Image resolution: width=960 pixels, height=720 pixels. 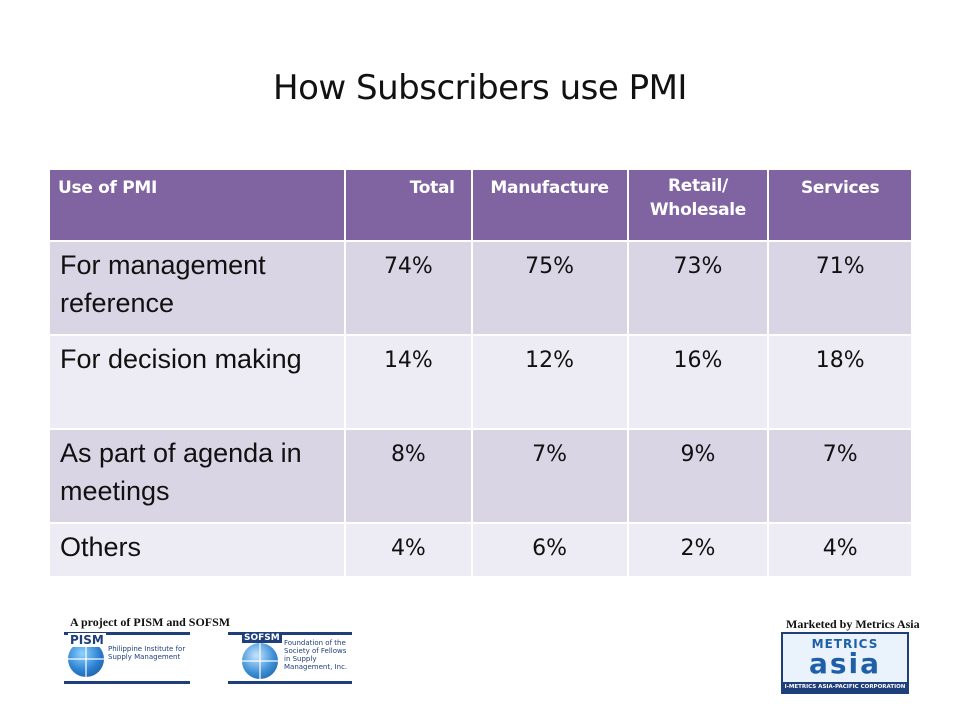 What do you see at coordinates (549, 288) in the screenshot?
I see `cell-manufacture: 75%` at bounding box center [549, 288].